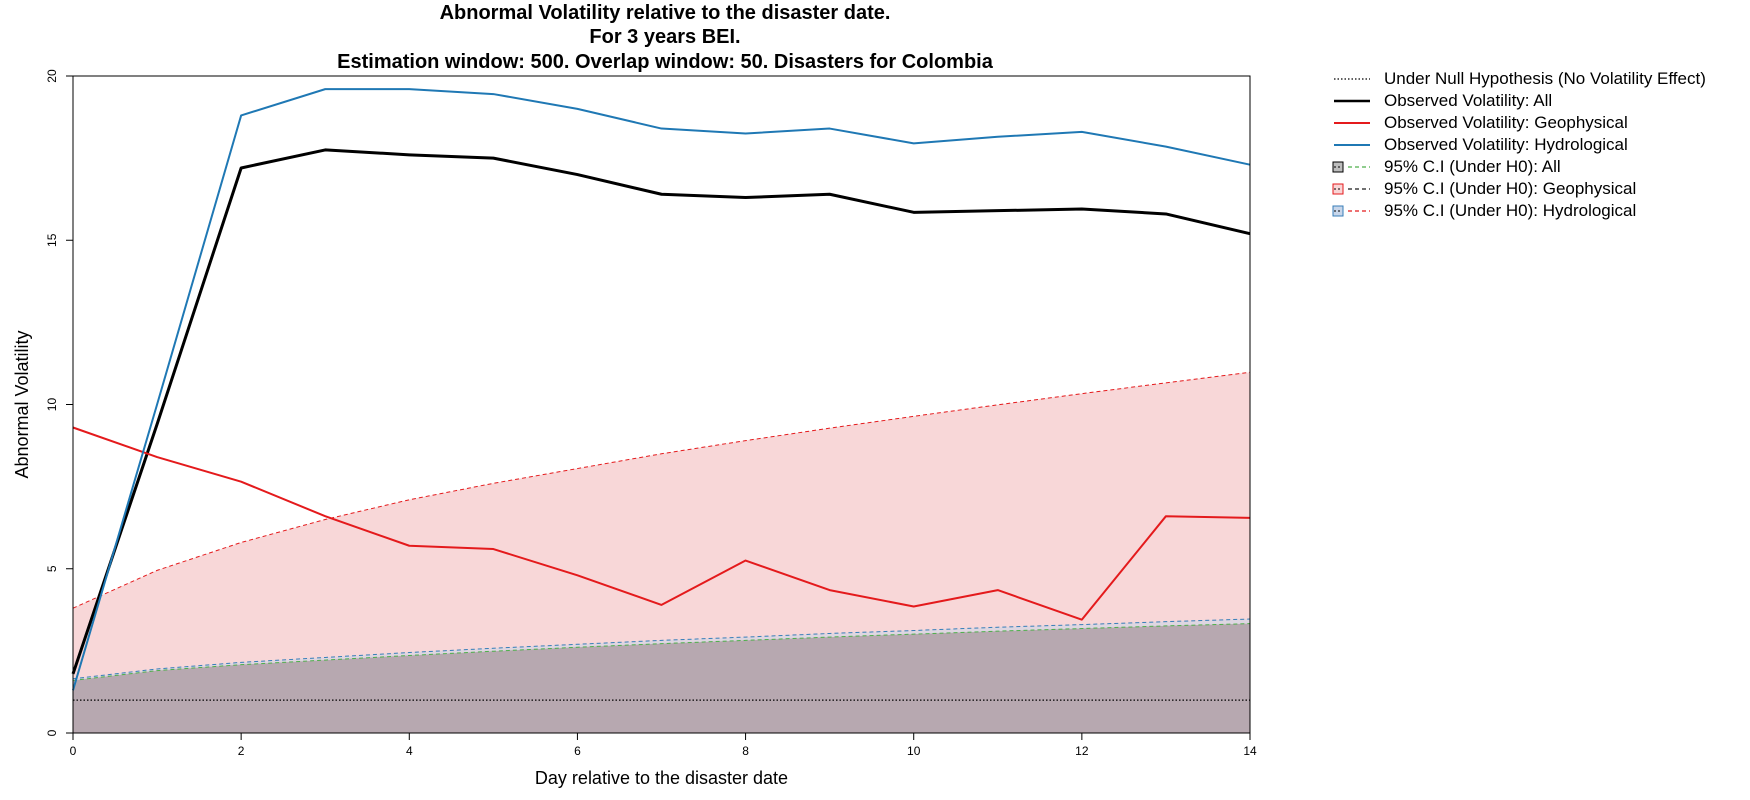 Image resolution: width=1750 pixels, height=800 pixels. I want to click on x-tick-label: 8, so click(745, 751).